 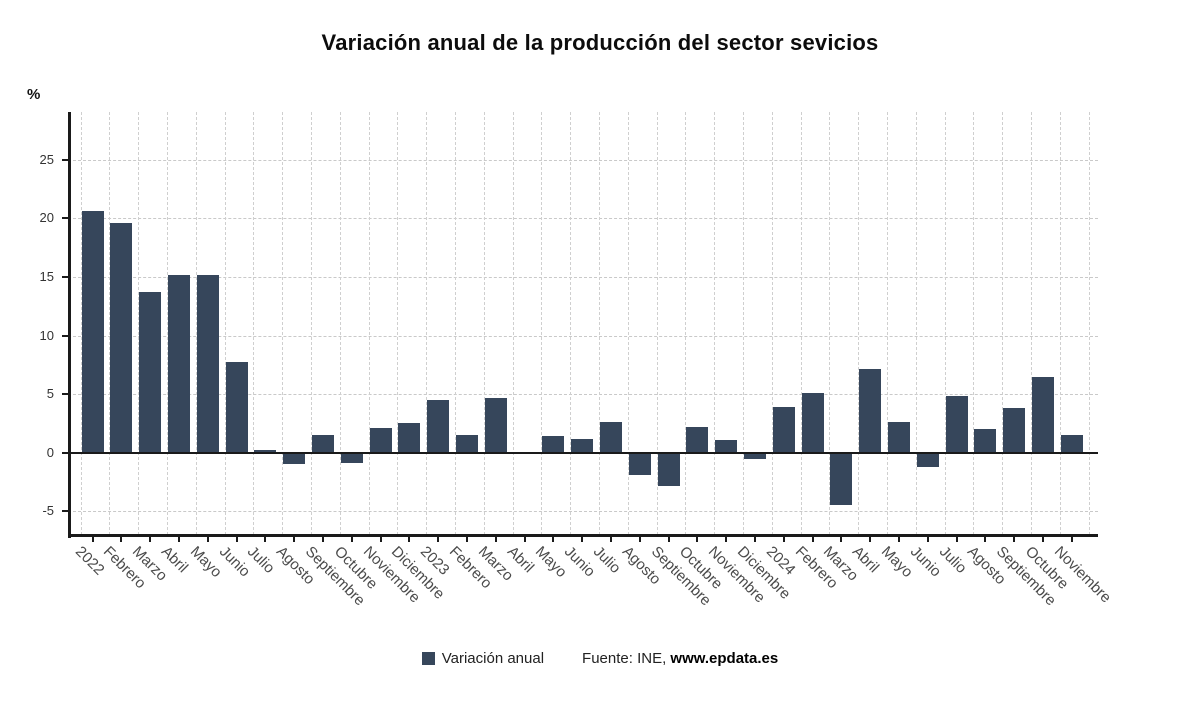 I want to click on bar-2023, so click(x=438, y=426).